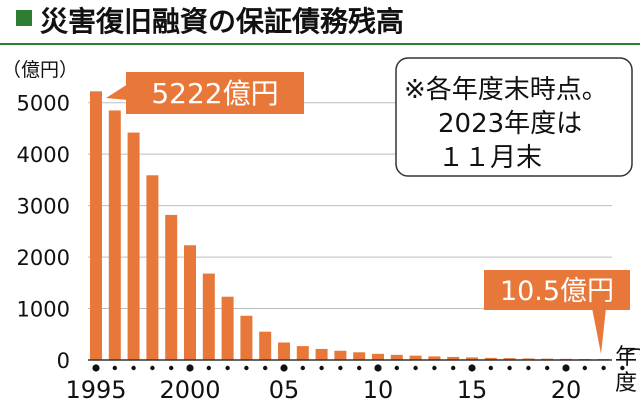 The height and width of the screenshot is (408, 640). Describe the element at coordinates (43, 104) in the screenshot. I see `y-tick-label: 5000` at that location.